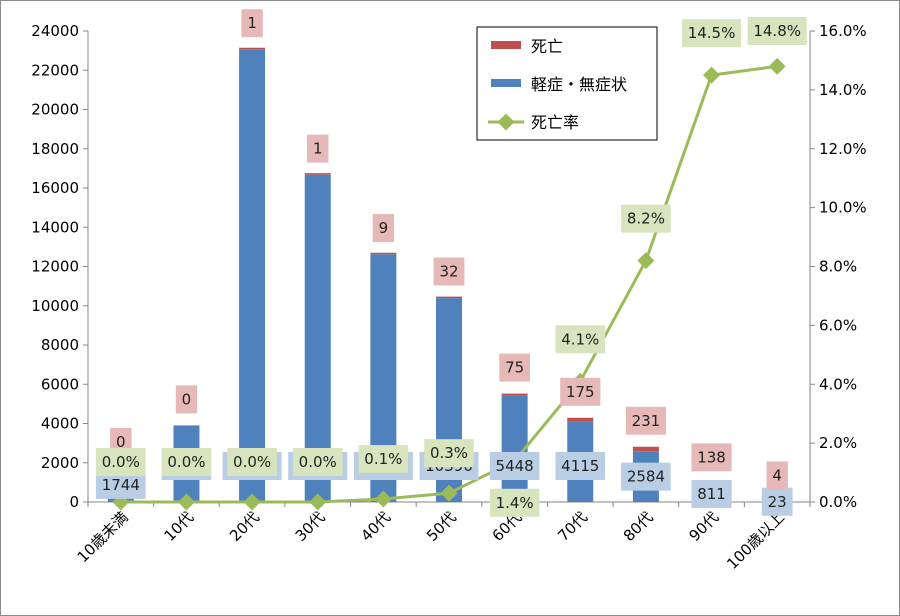 Image resolution: width=900 pixels, height=616 pixels. I want to click on left-tick-label: 24000, so click(55, 31).